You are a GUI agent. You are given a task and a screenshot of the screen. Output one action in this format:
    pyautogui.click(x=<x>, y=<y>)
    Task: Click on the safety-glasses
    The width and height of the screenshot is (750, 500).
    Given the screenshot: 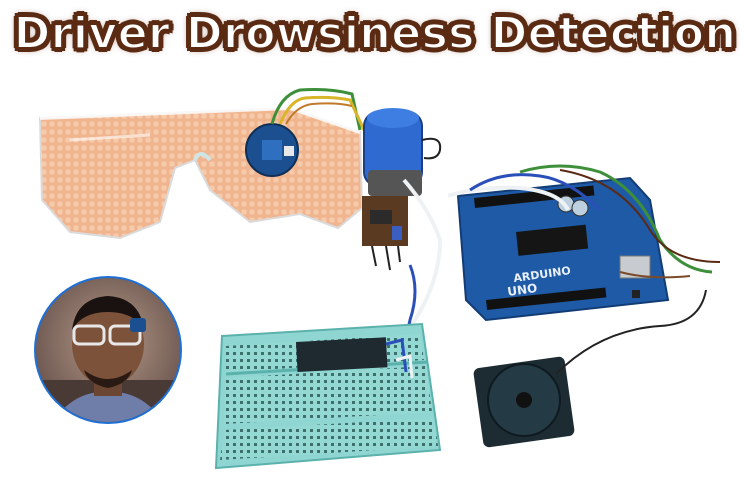 What is the action you would take?
    pyautogui.click(x=201, y=172)
    